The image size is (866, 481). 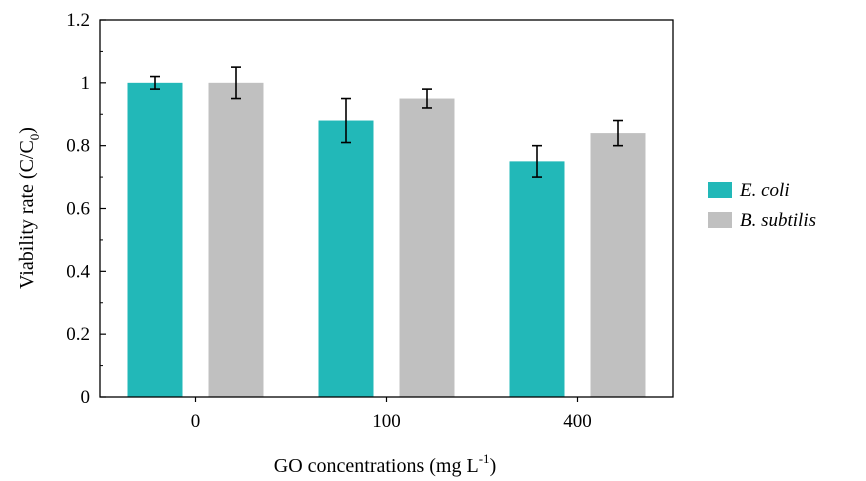 I want to click on y-tick-label: 0, so click(x=86, y=397).